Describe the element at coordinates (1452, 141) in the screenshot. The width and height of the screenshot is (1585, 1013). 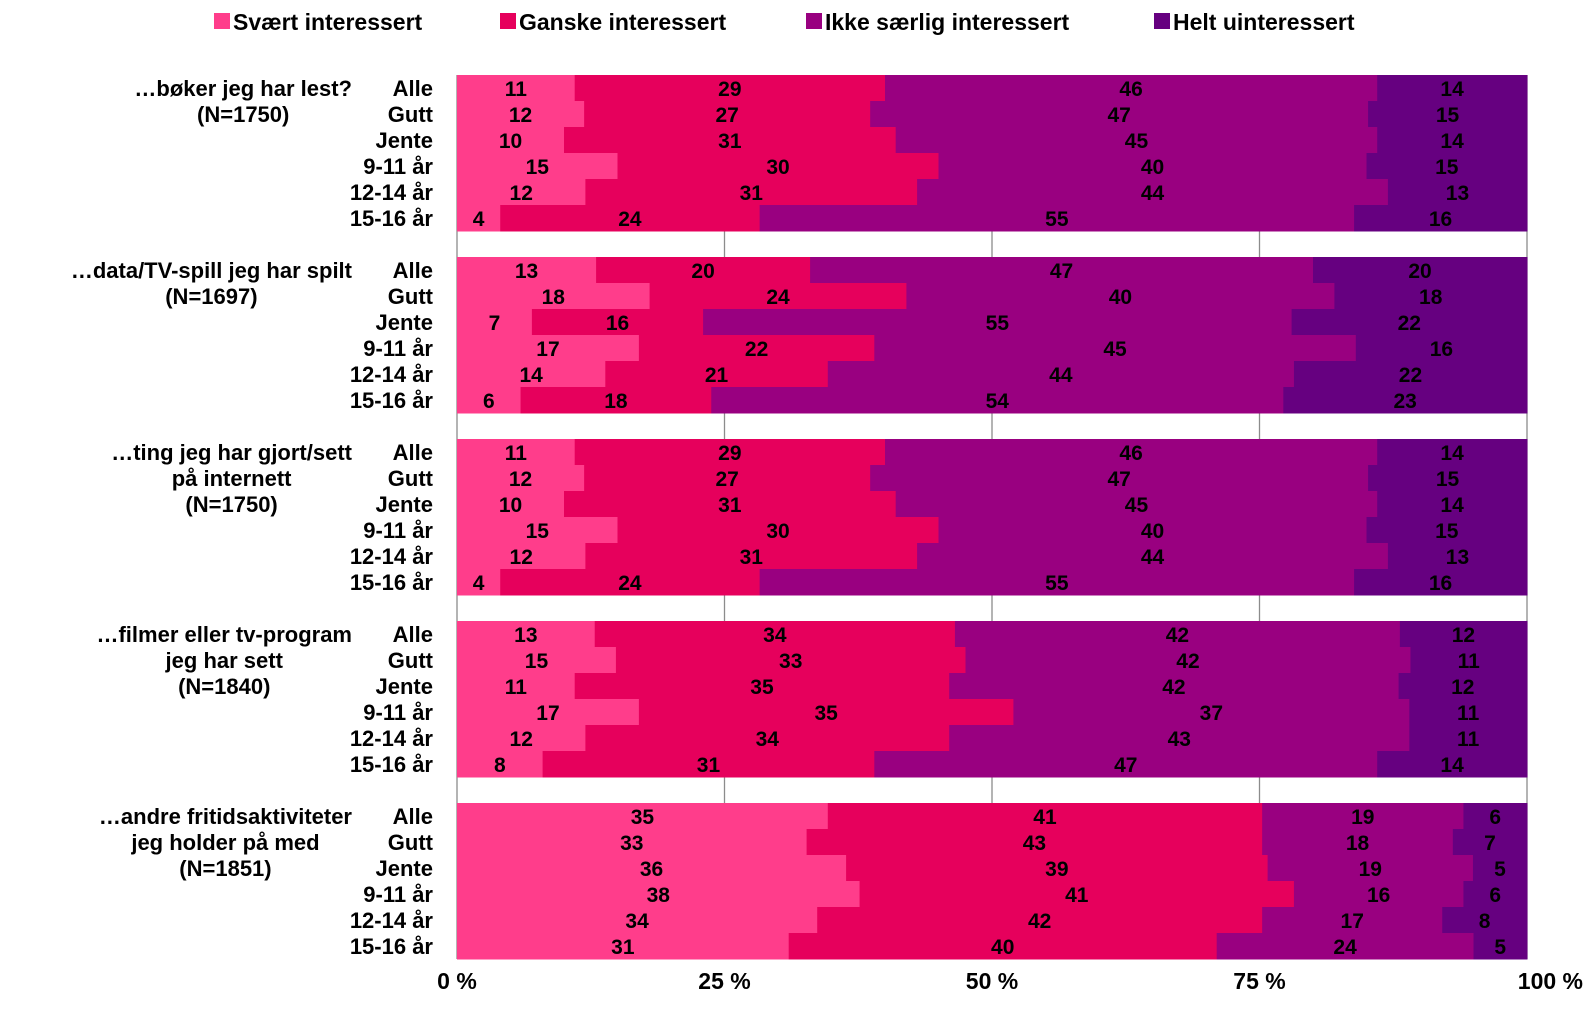
I see `data-label: 14` at that location.